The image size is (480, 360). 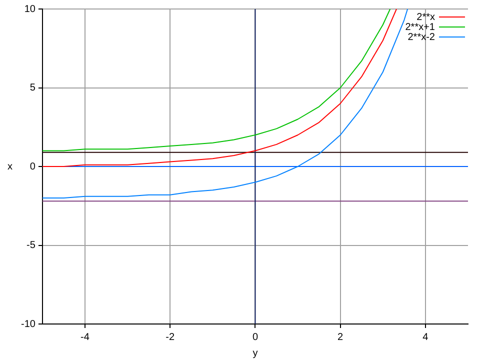 I want to click on y-tick-label: 0, so click(x=33, y=166).